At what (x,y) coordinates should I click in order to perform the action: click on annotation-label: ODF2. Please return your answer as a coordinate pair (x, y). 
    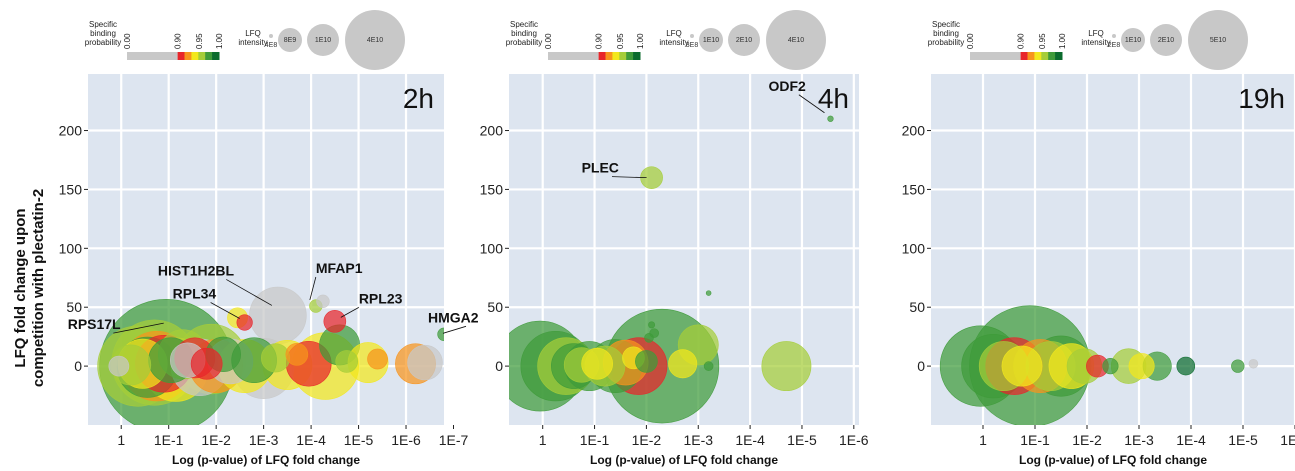
    Looking at the image, I should click on (787, 86).